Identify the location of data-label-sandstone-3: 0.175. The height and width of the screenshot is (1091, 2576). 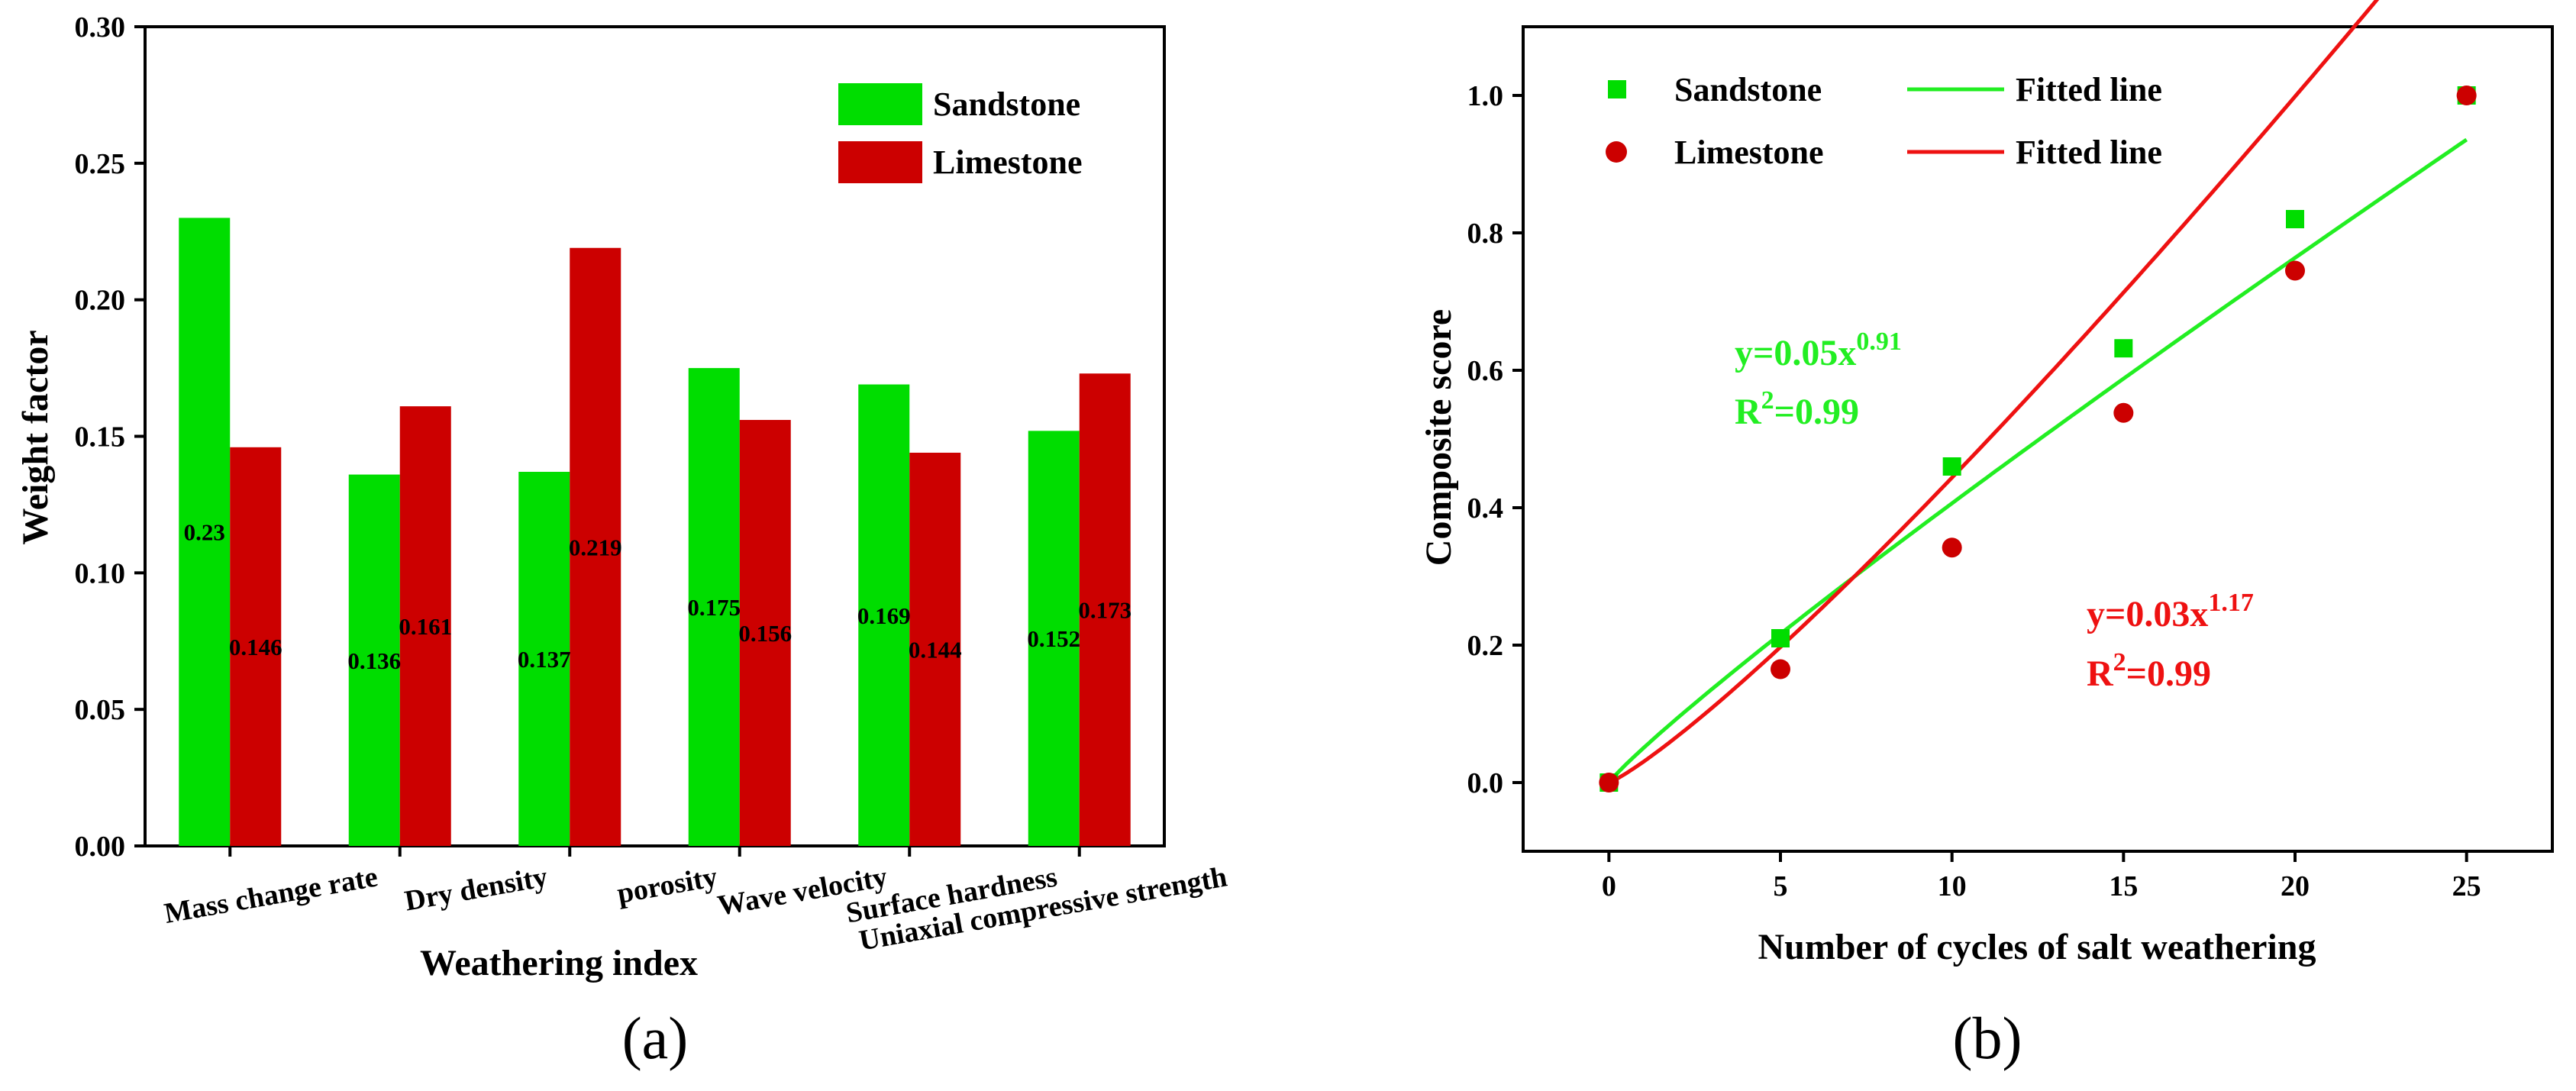
(714, 607).